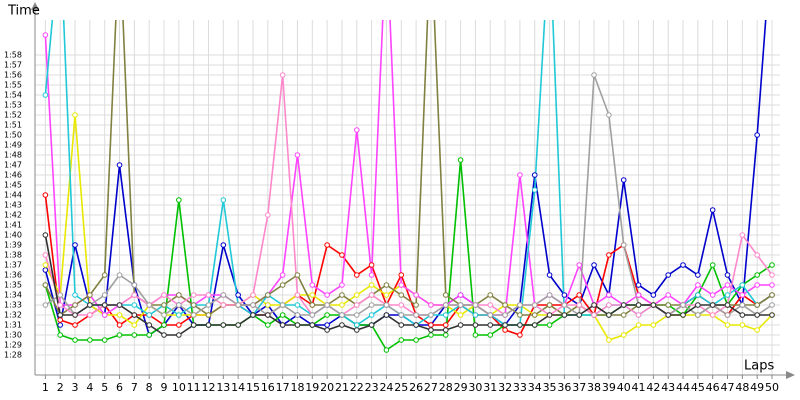  Describe the element at coordinates (13, 195) in the screenshot. I see `y-tick-label: 1:44` at that location.